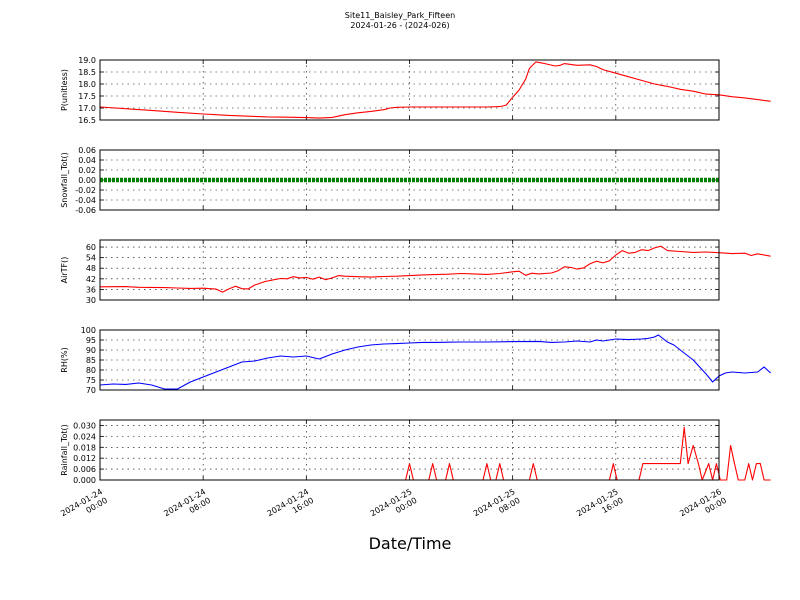 The image size is (800, 600). I want to click on panel-1-ytick-label: -0.04, so click(85, 200).